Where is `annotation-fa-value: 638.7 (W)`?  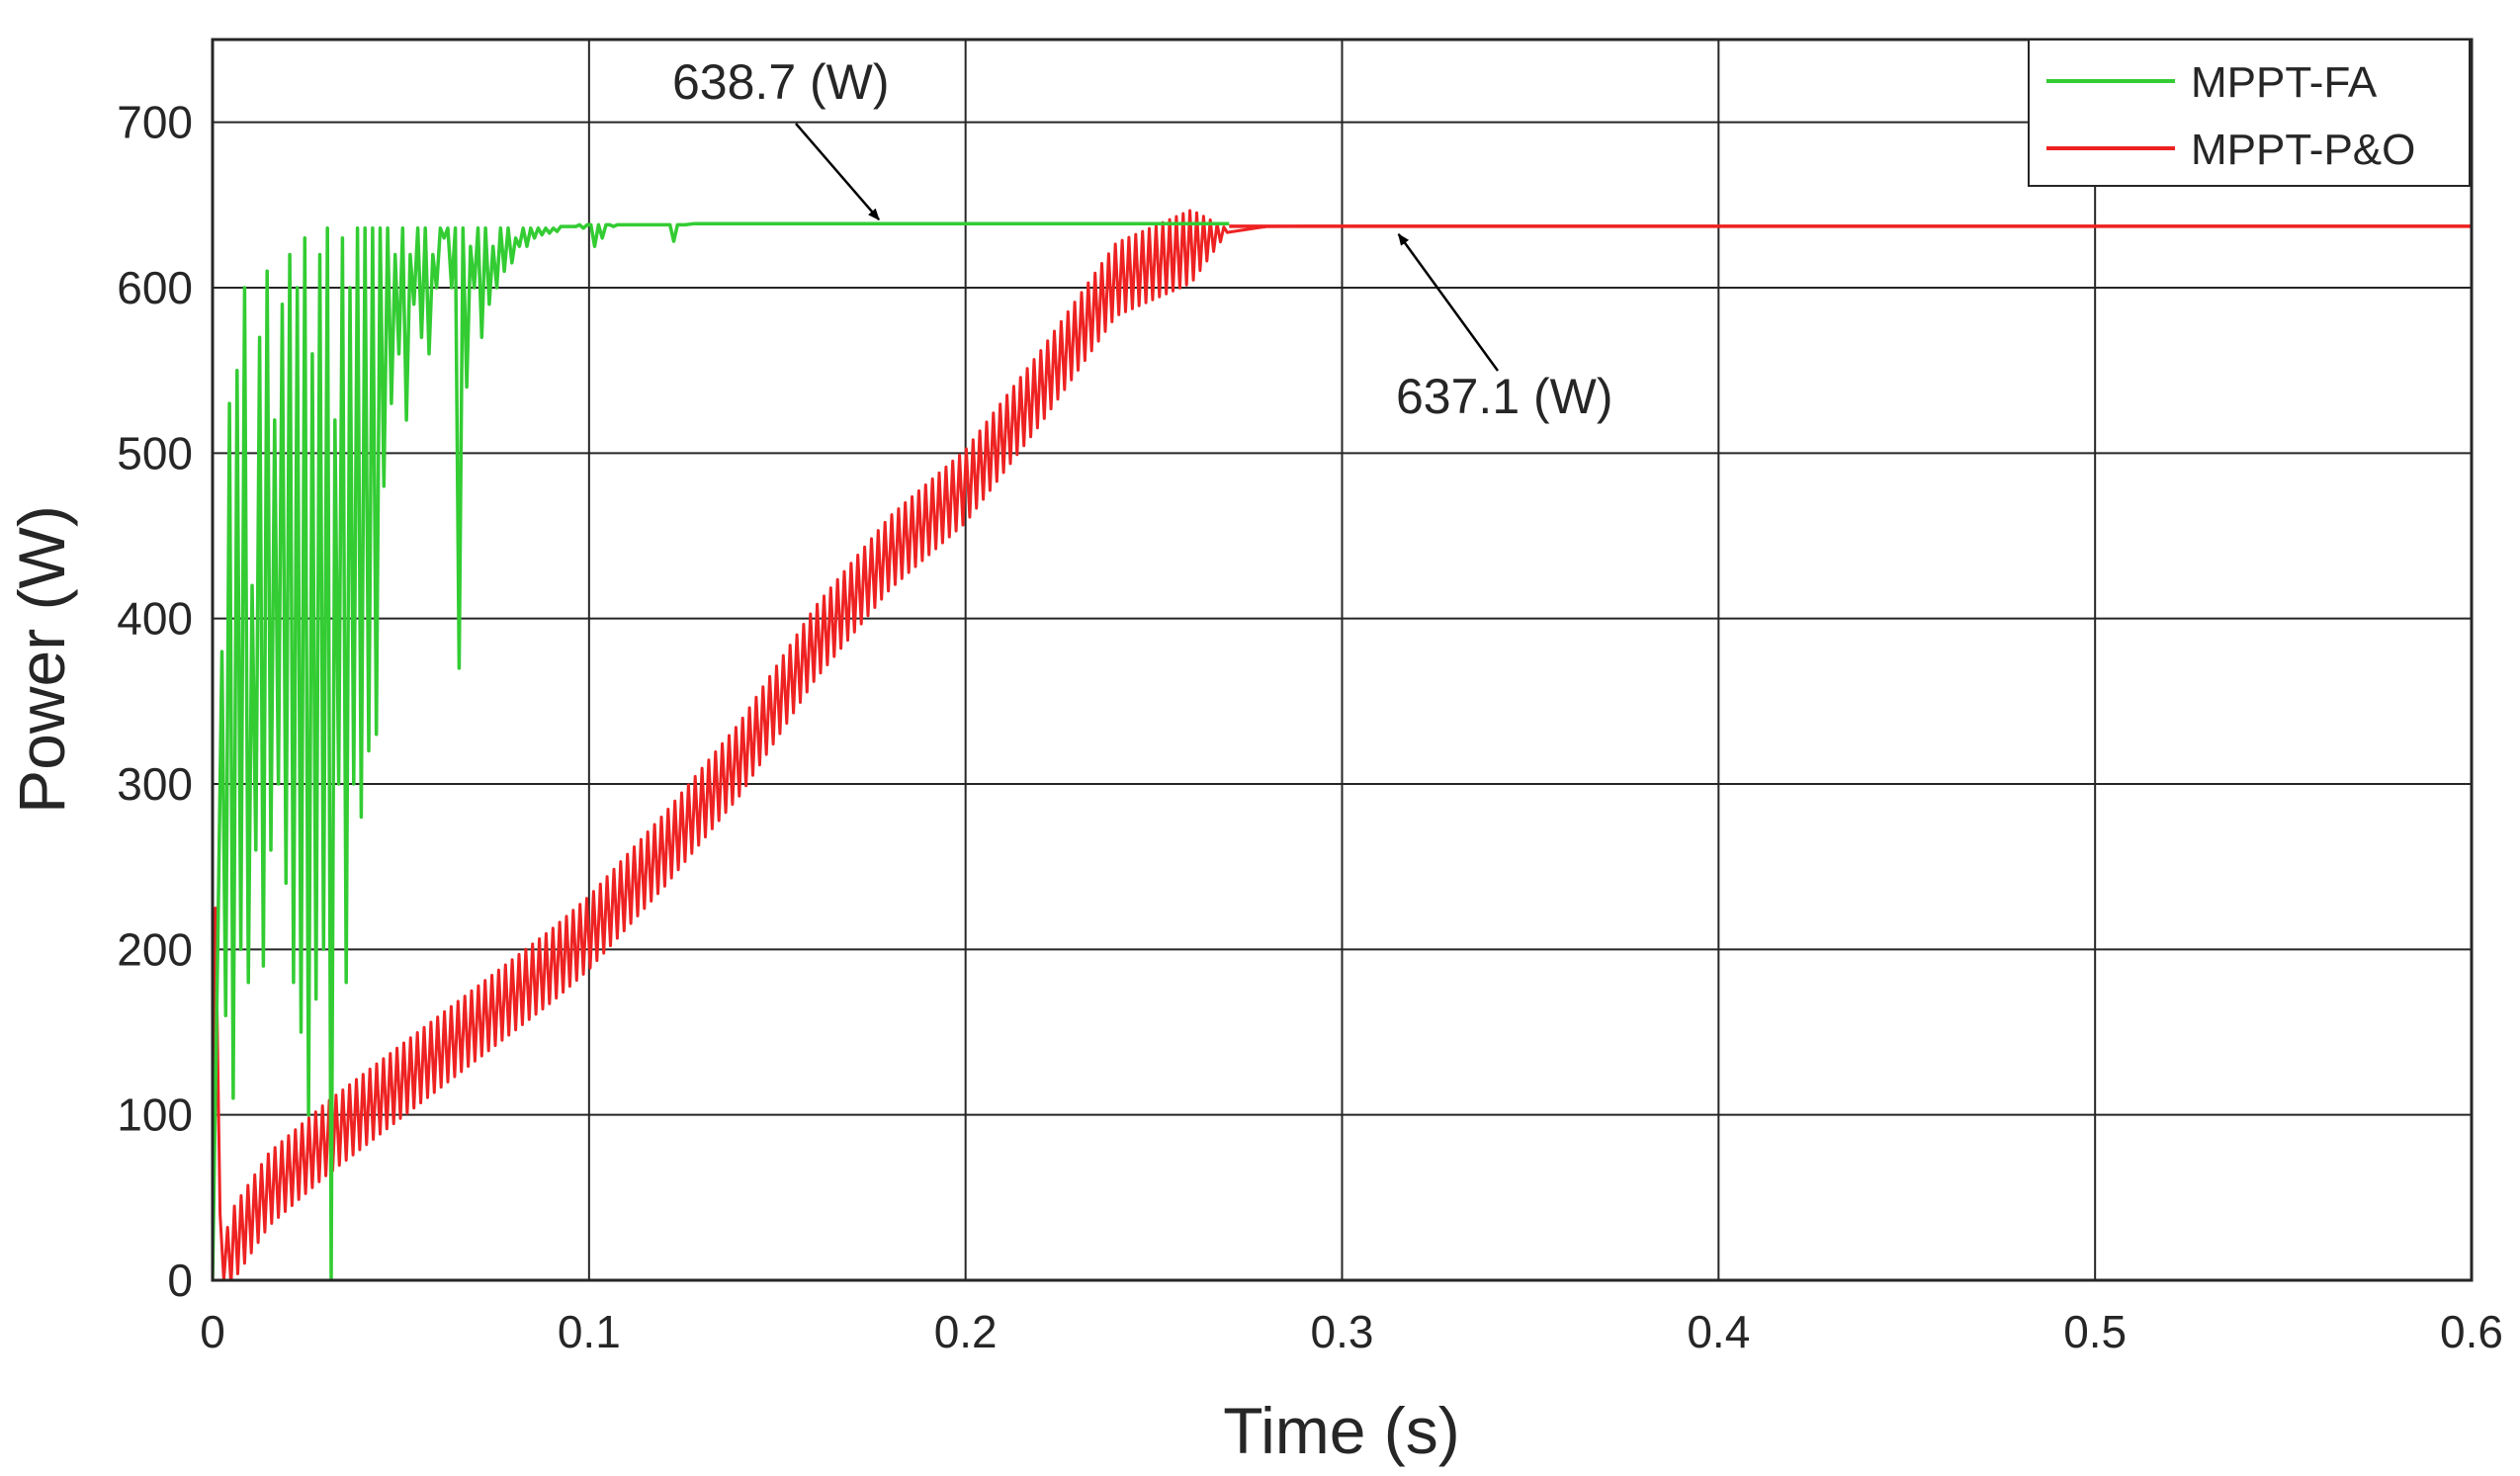
annotation-fa-value: 638.7 (W) is located at coordinates (781, 82).